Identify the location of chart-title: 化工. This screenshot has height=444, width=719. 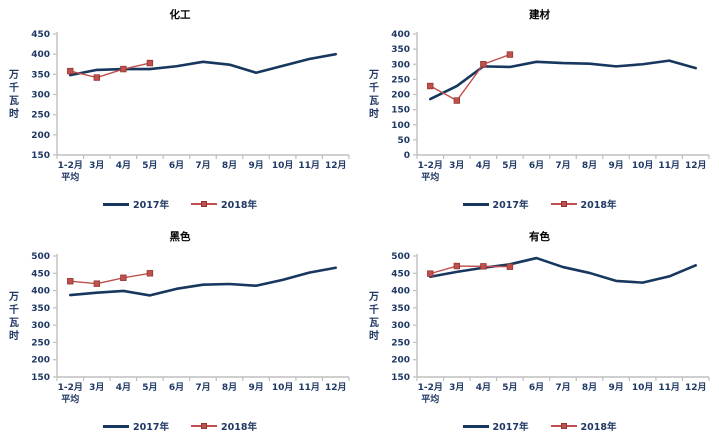
(180, 15).